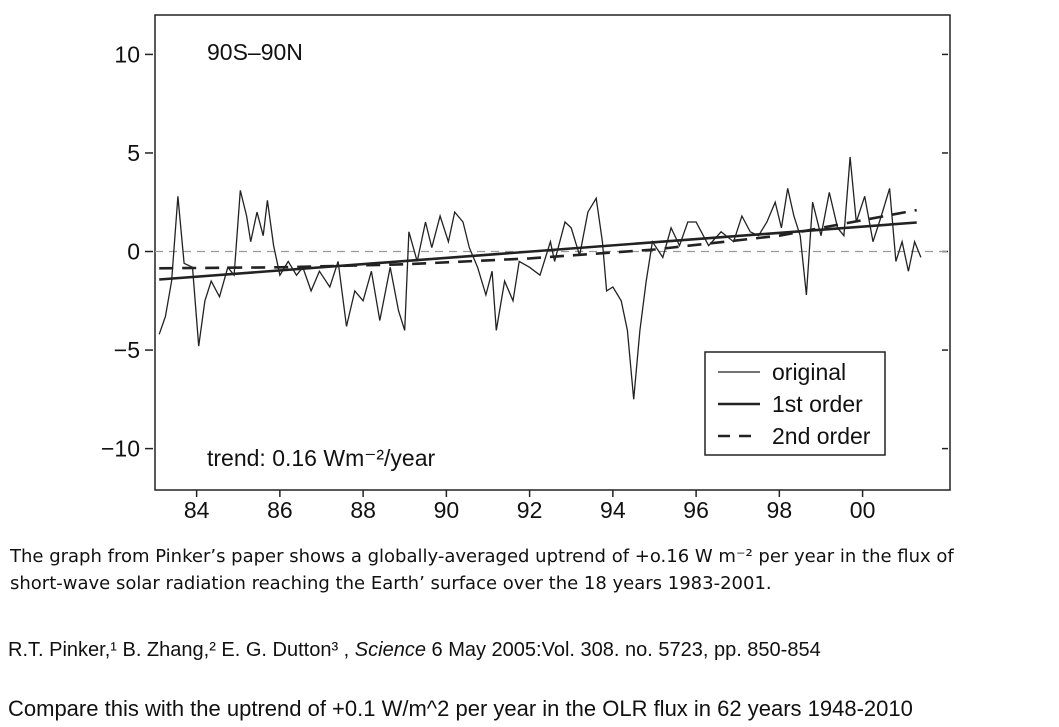 This screenshot has height=727, width=1059. Describe the element at coordinates (530, 510) in the screenshot. I see `x-tick-label: 92` at that location.